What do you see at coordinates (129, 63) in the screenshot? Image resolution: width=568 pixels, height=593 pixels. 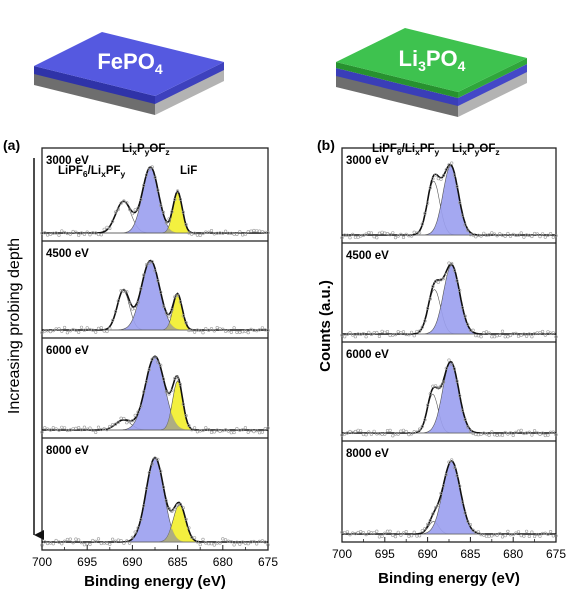 I see `fepo4-label: FePO4` at bounding box center [129, 63].